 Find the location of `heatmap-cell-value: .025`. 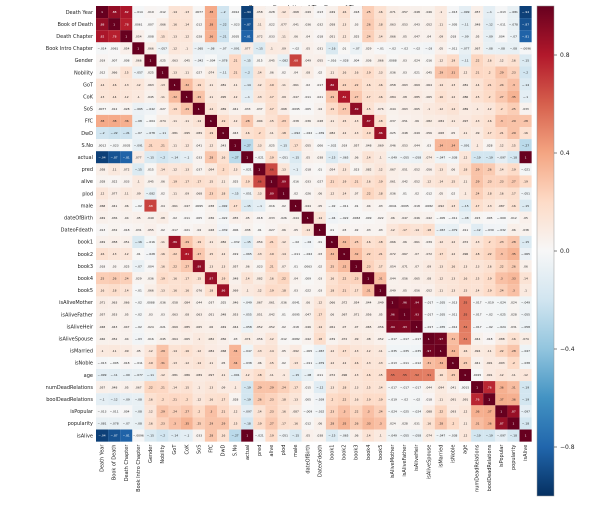

heatmap-cell-value: .025 is located at coordinates (162, 61).